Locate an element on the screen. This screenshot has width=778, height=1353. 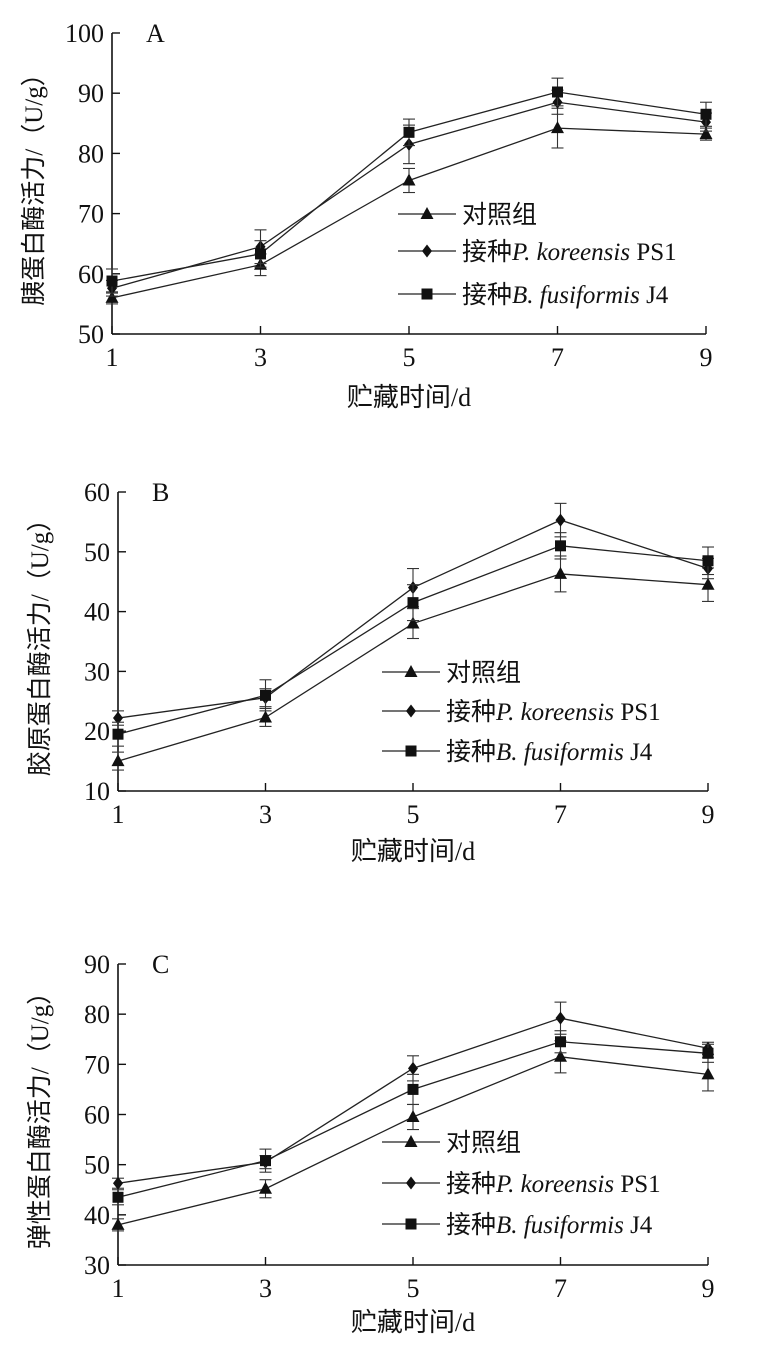
panel-c-series-triangle is located at coordinates (413, 1136).